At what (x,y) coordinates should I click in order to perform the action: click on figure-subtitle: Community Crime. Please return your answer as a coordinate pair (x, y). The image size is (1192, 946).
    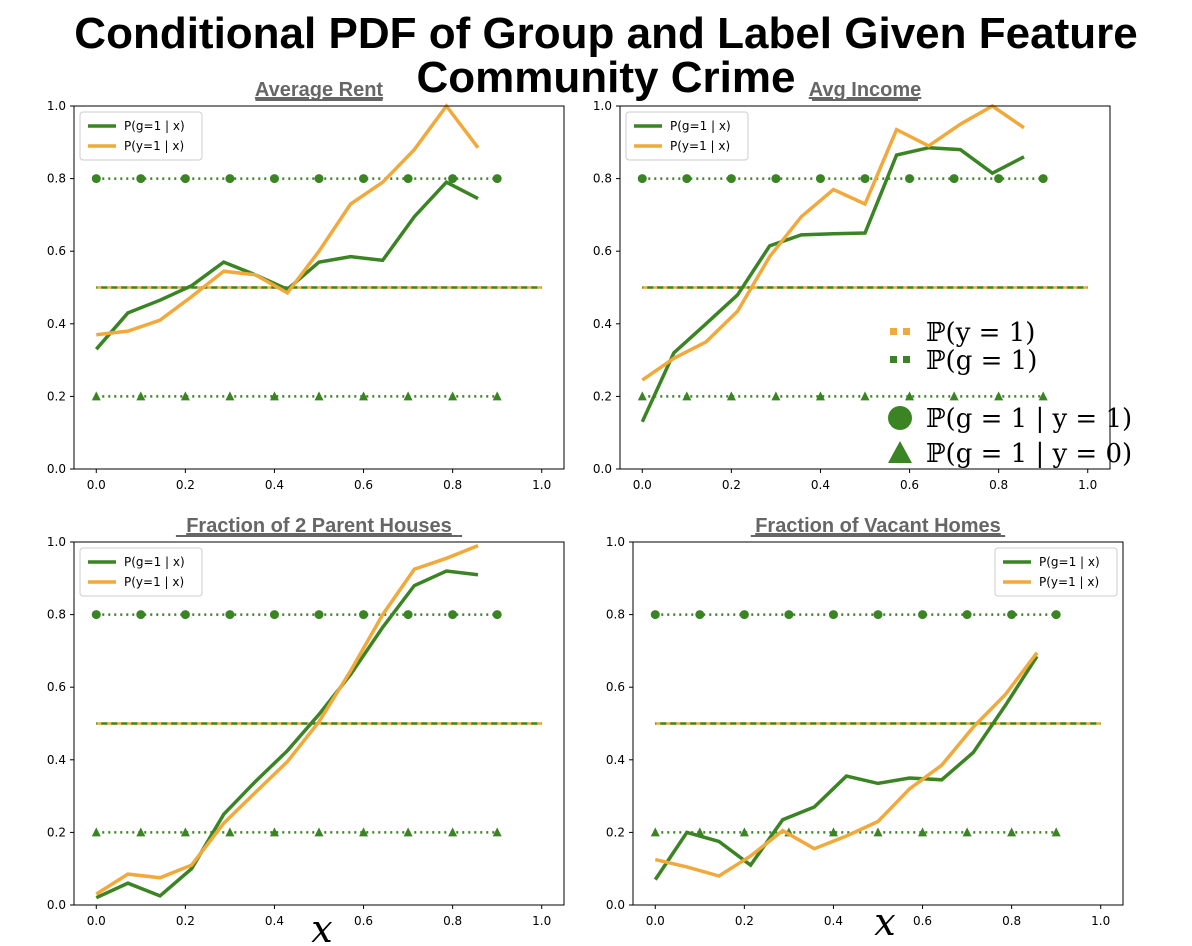
    Looking at the image, I should click on (606, 77).